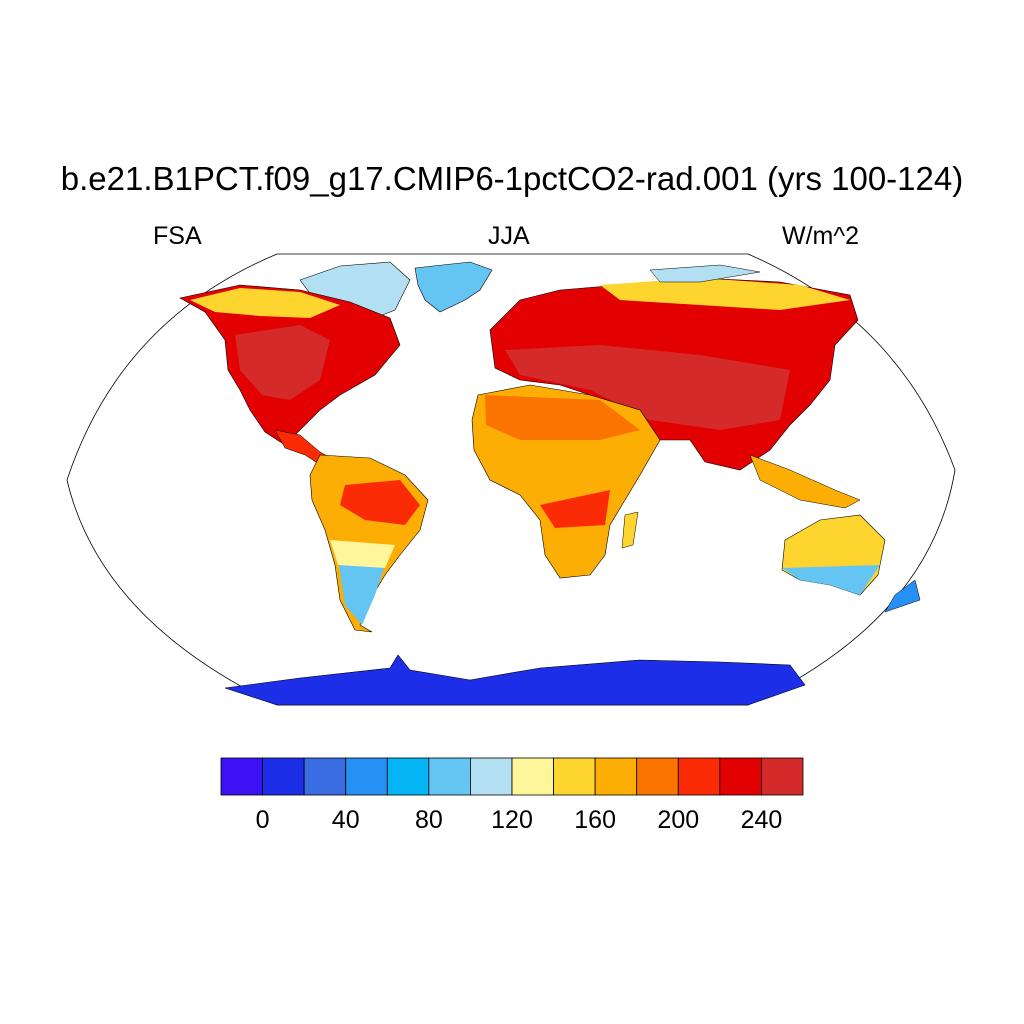 This screenshot has width=1024, height=1024. What do you see at coordinates (282, 362) in the screenshot?
I see `region-na-hot` at bounding box center [282, 362].